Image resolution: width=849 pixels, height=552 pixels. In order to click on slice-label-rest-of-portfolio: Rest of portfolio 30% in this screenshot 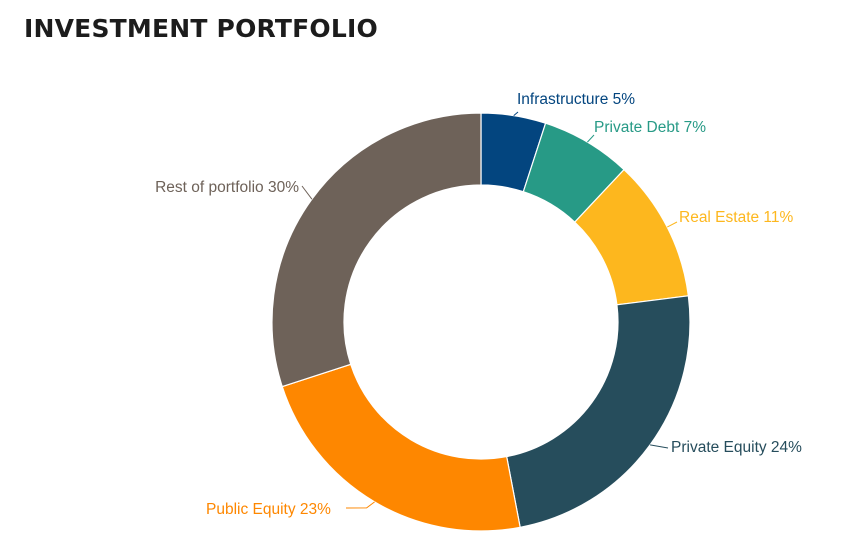, I will do `click(227, 187)`.